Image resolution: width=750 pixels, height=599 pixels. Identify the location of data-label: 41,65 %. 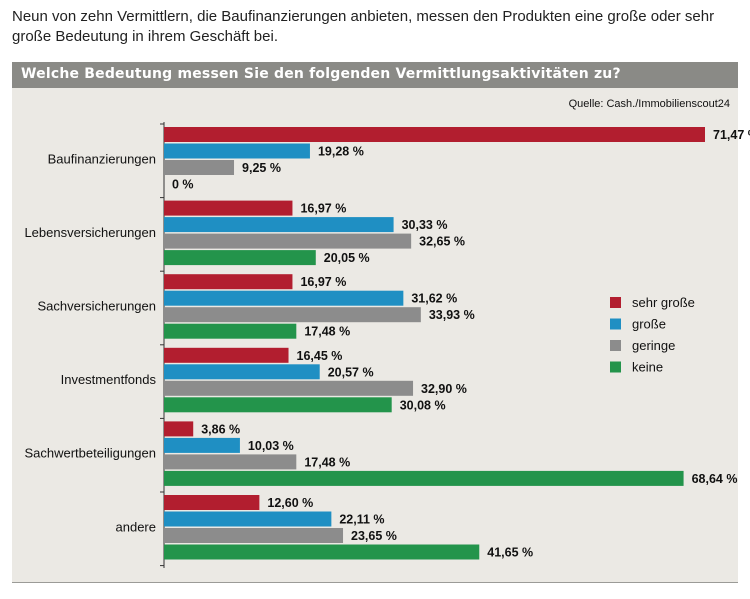
(510, 553).